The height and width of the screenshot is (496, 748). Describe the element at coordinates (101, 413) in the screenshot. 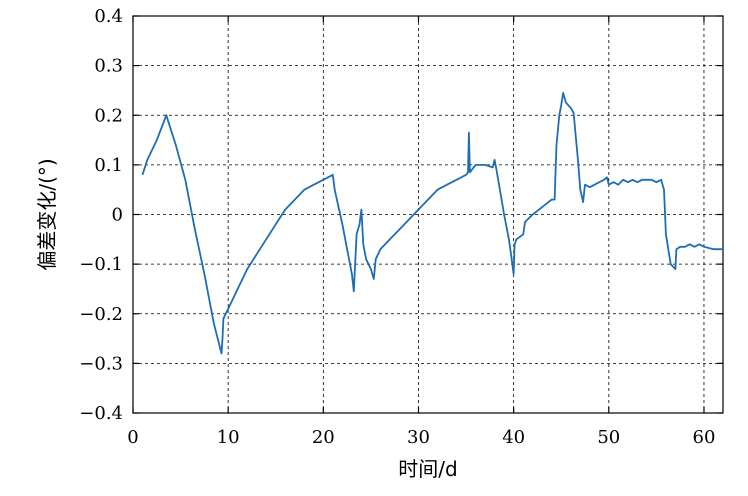

I see `y-tick-label: −0.4` at that location.